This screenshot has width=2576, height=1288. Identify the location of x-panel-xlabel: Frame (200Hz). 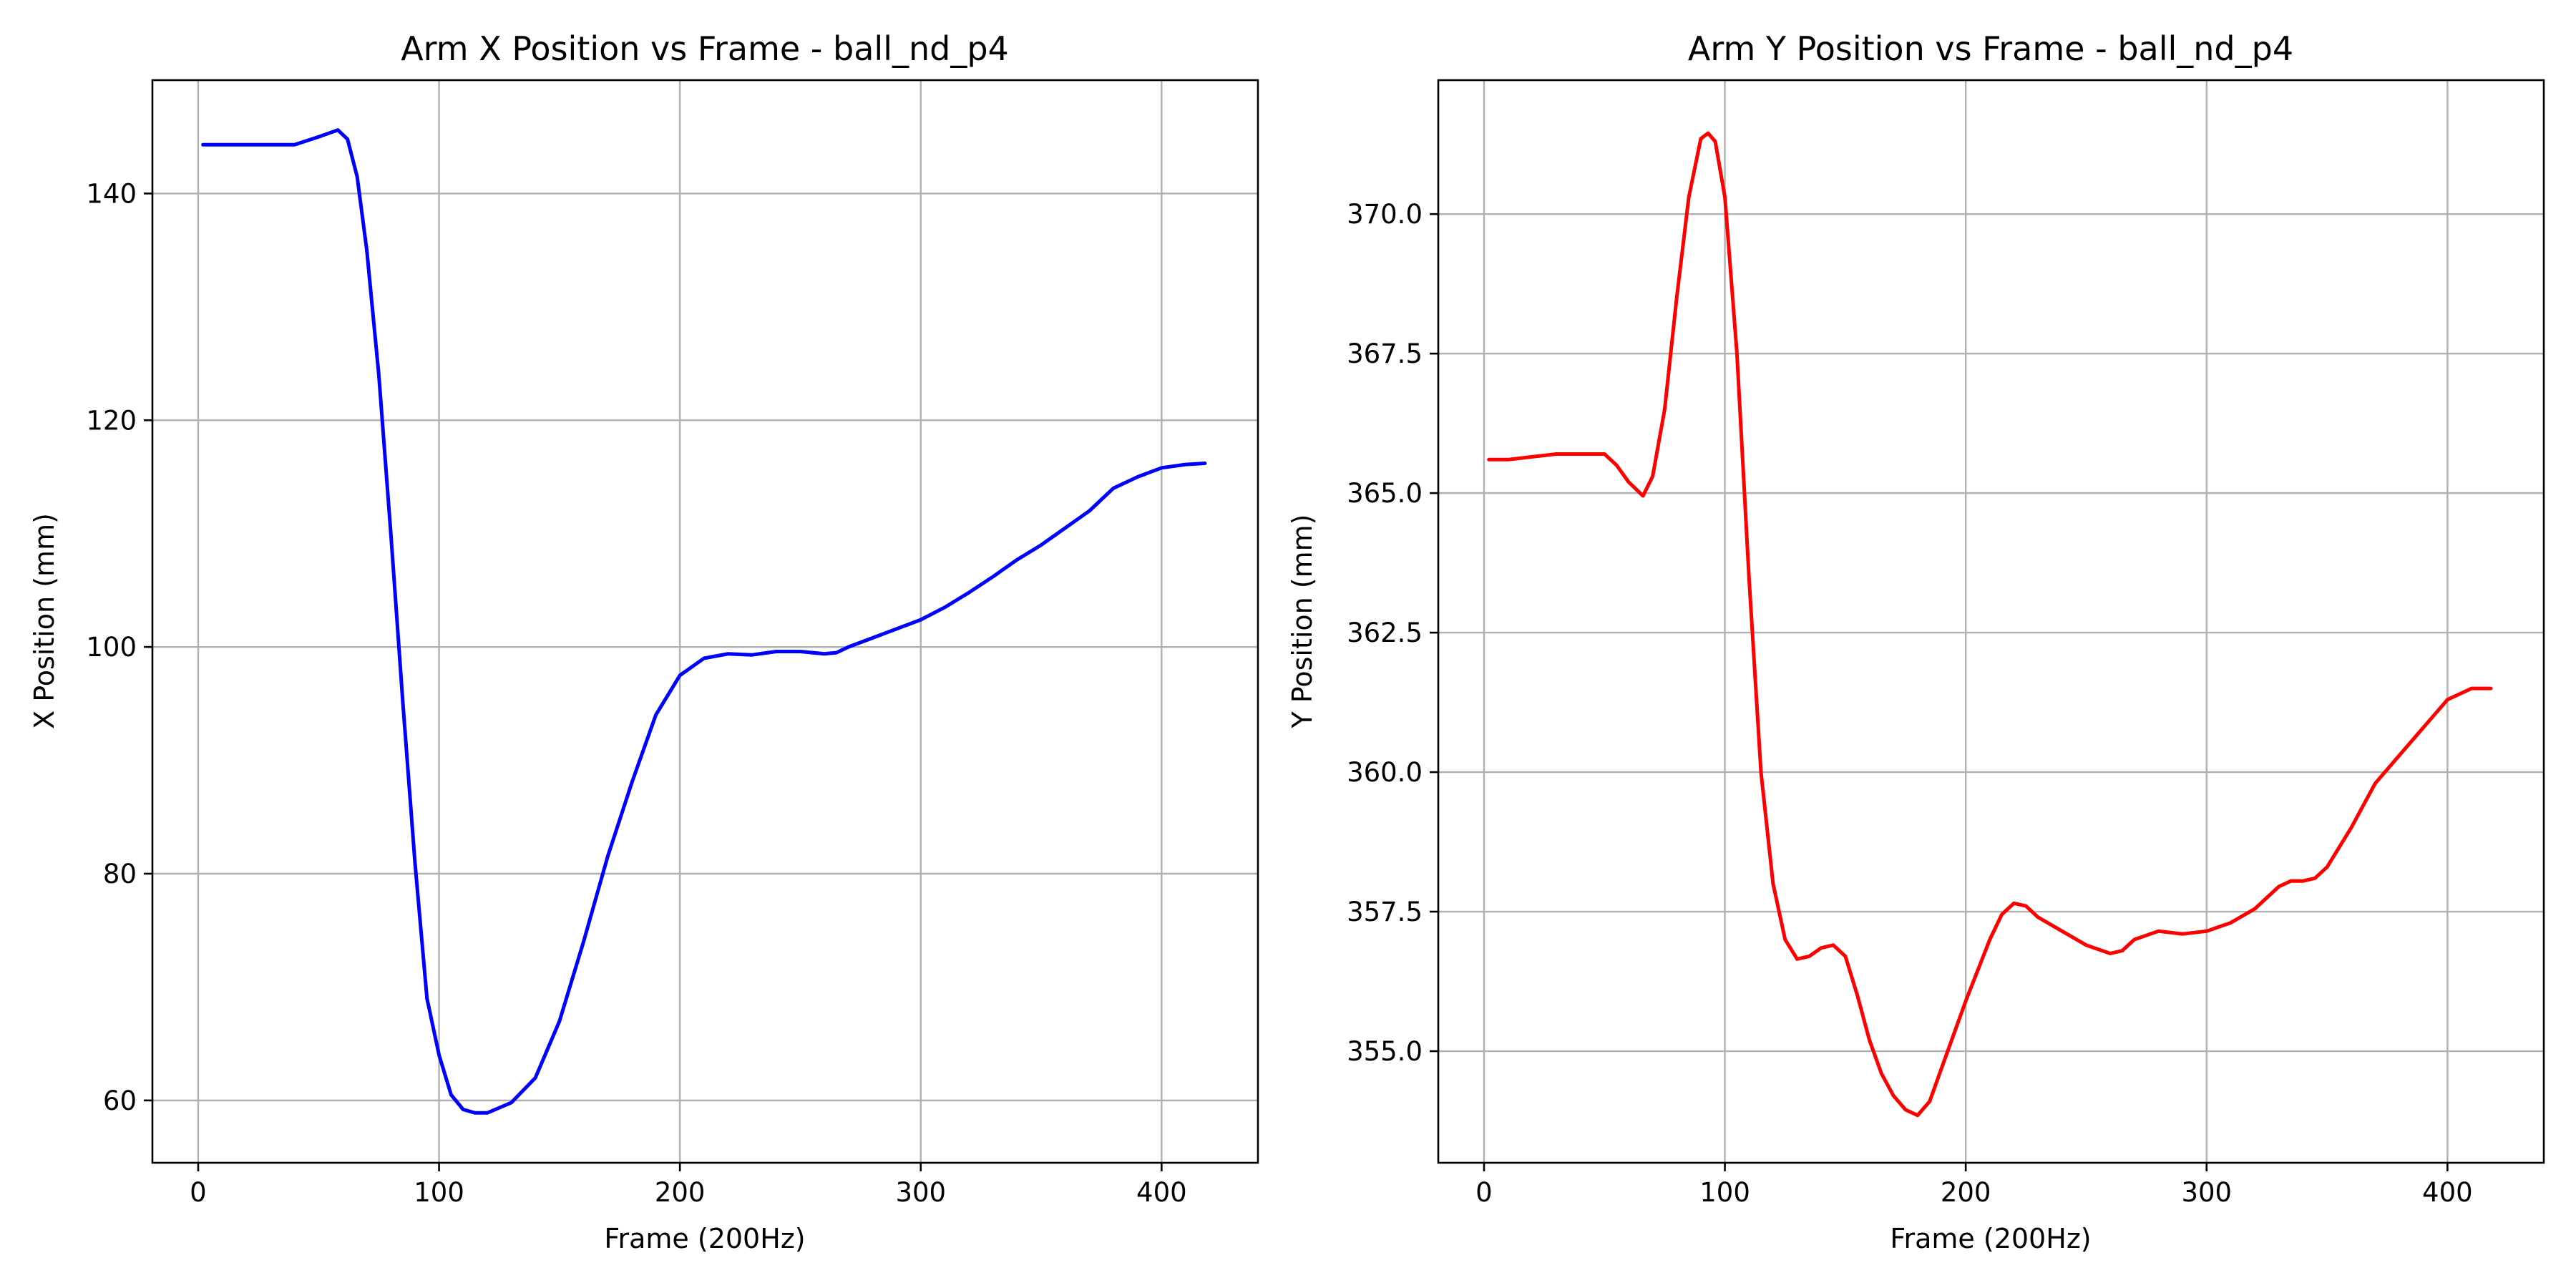
(704, 1238).